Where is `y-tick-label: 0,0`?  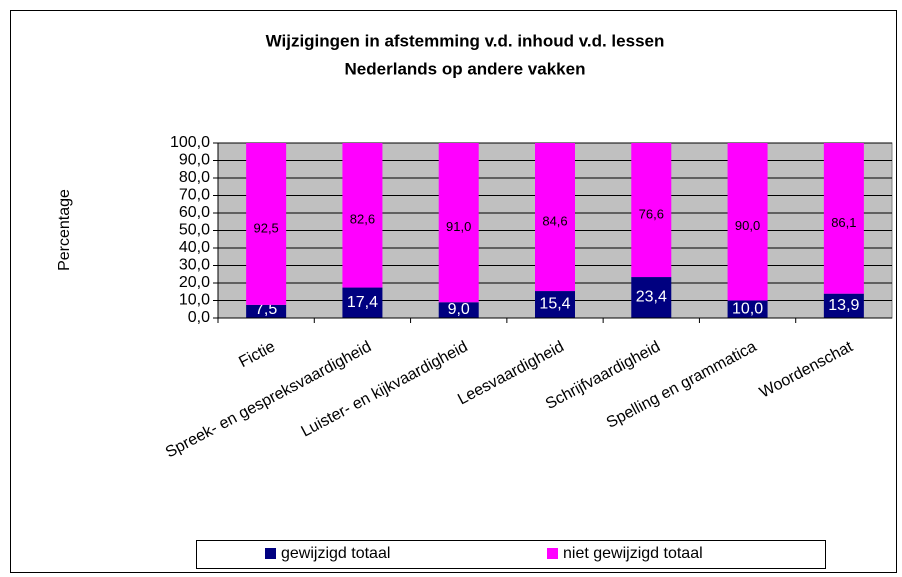
y-tick-label: 0,0 is located at coordinates (199, 317).